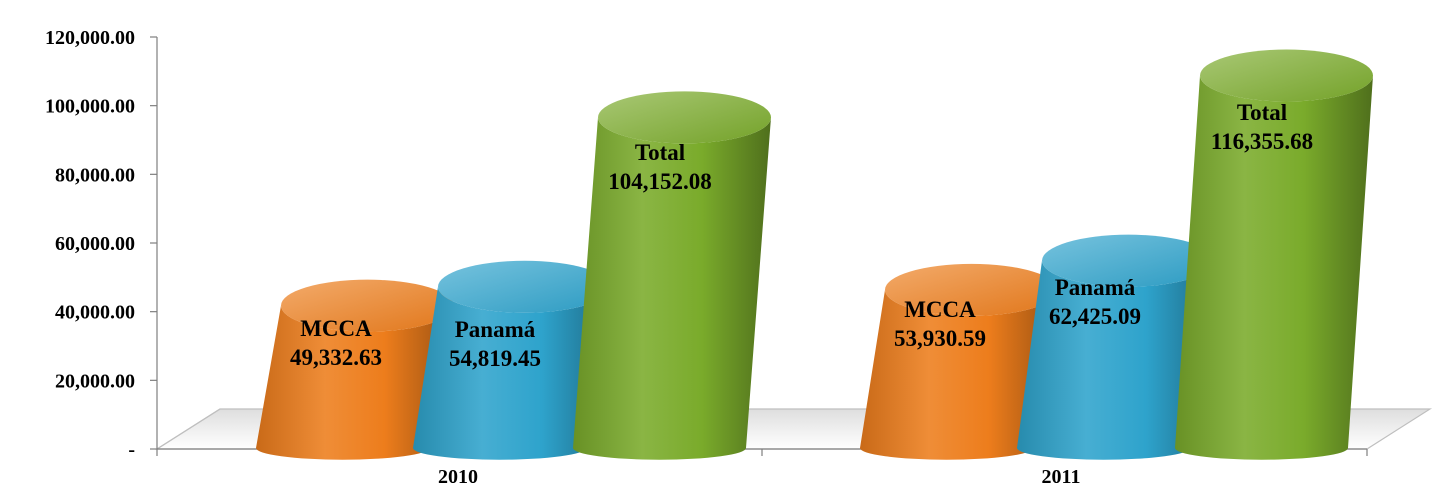  What do you see at coordinates (95, 175) in the screenshot?
I see `y-tick-label: 80,000.00` at bounding box center [95, 175].